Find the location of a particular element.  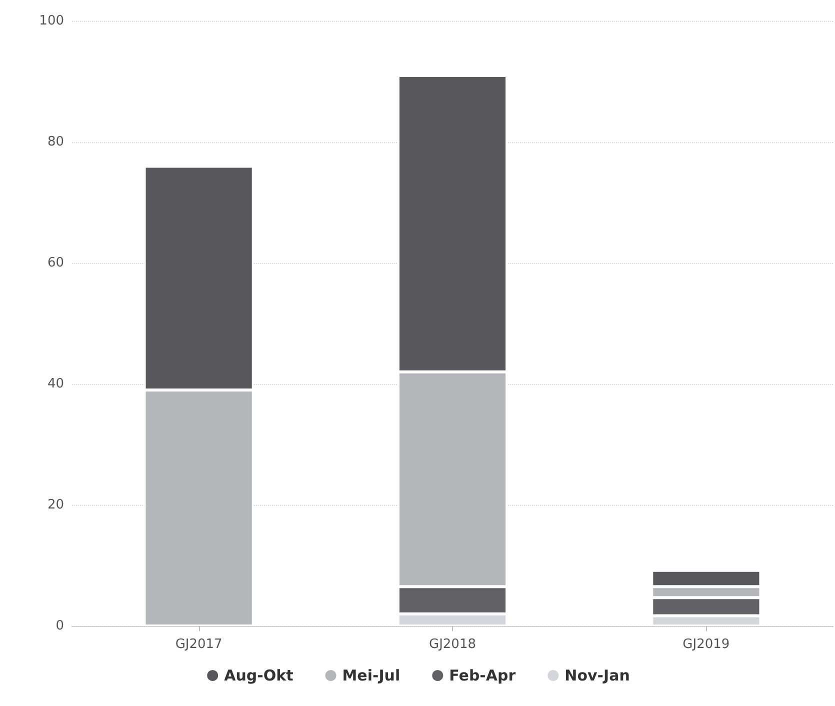

y-tick-label: 100 is located at coordinates (51, 21).